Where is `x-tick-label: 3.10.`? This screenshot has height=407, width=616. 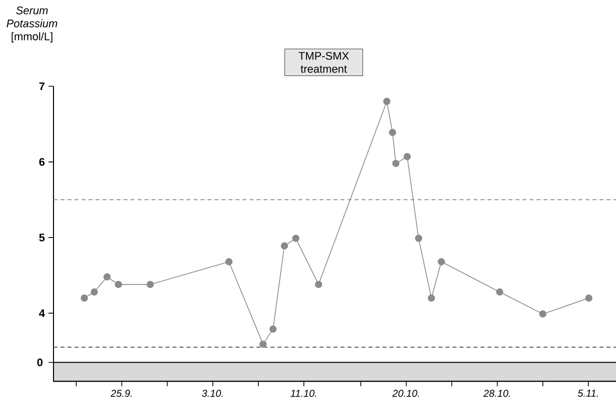
x-tick-label: 3.10. is located at coordinates (212, 393).